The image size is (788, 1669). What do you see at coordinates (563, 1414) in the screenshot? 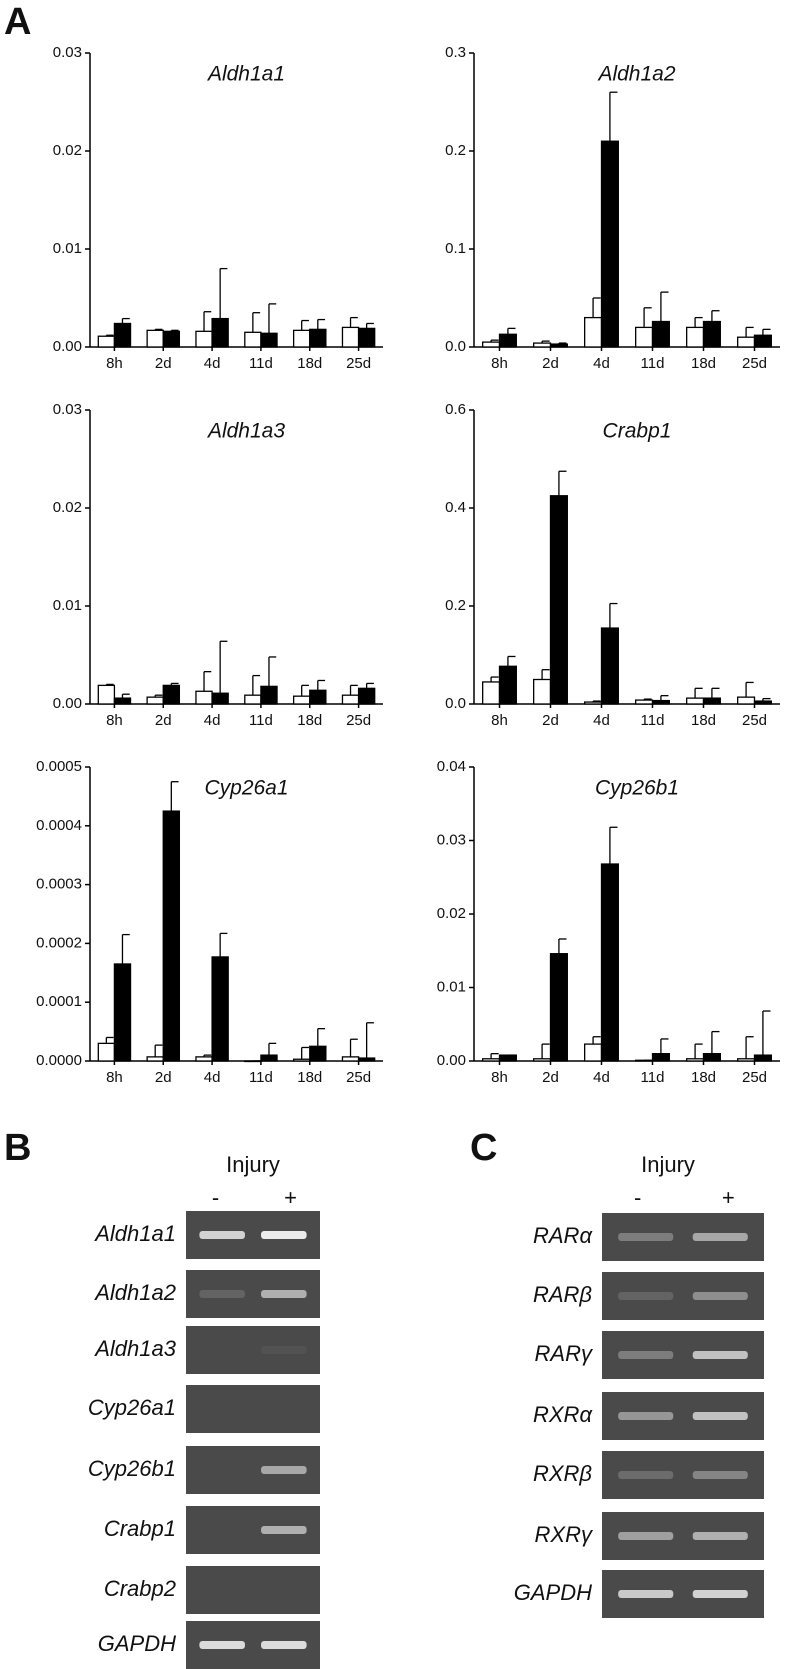
I see `gel-row-label: RXRα` at bounding box center [563, 1414].